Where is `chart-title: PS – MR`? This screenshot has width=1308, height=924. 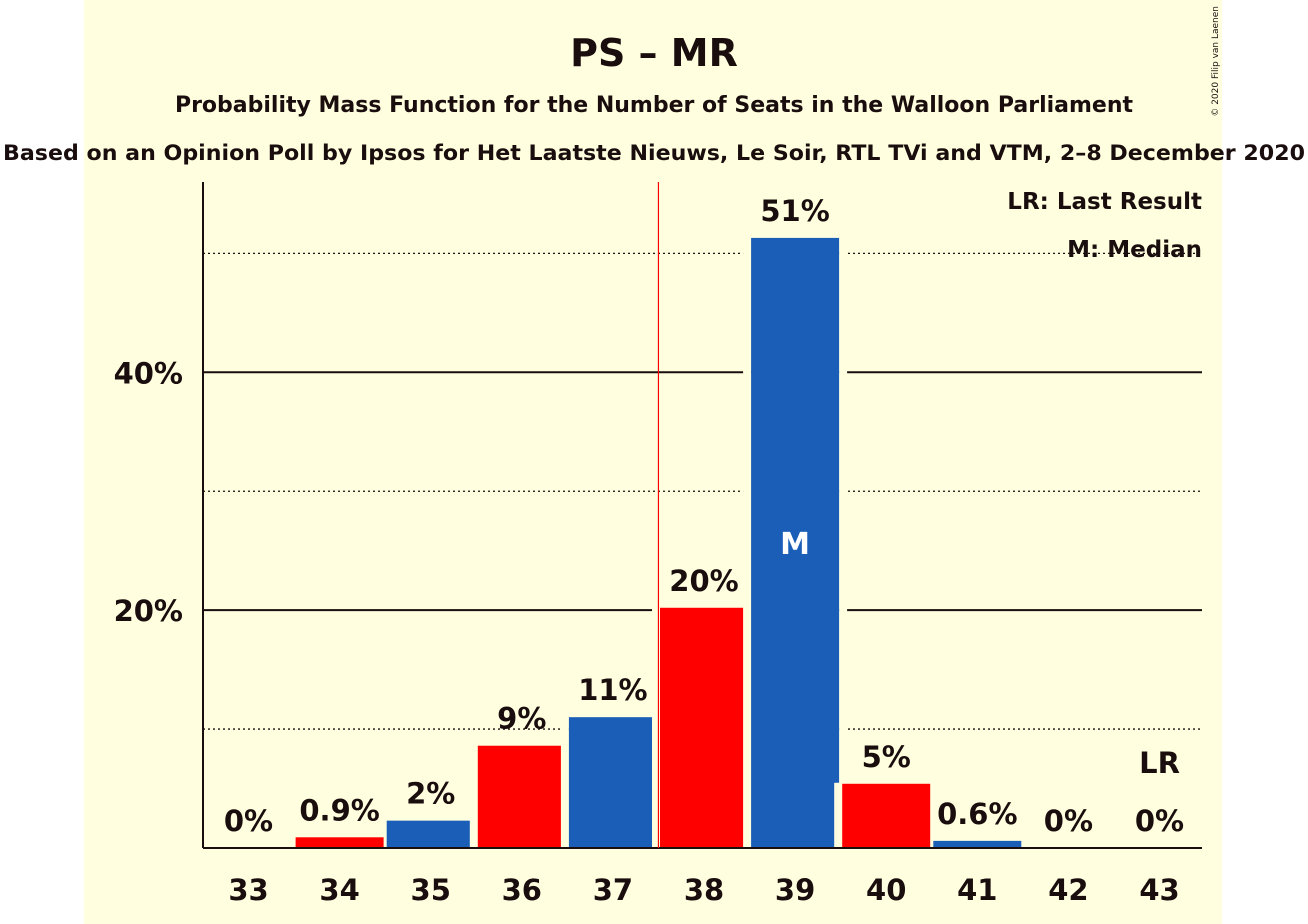
chart-title: PS – MR is located at coordinates (654, 53).